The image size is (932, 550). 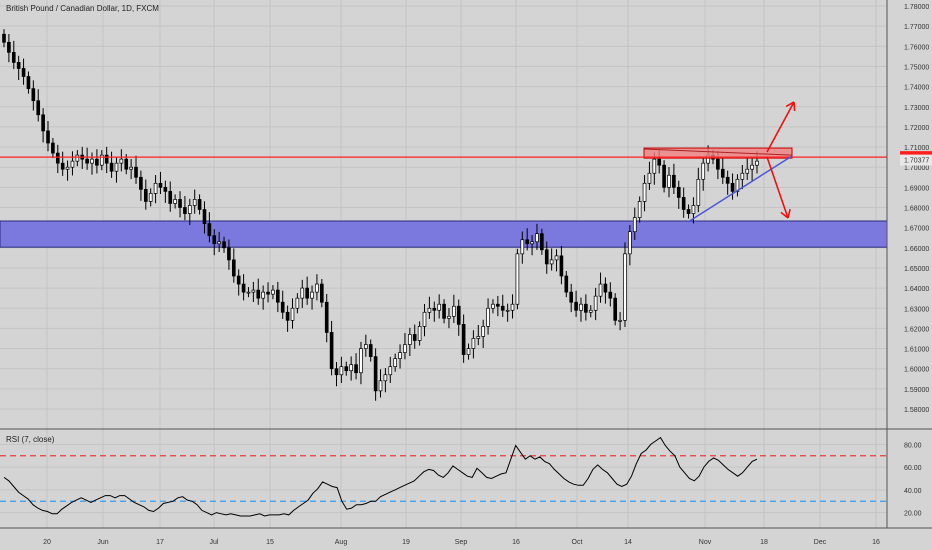 What do you see at coordinates (916, 168) in the screenshot?
I see `y-tick-label: 1.70000` at bounding box center [916, 168].